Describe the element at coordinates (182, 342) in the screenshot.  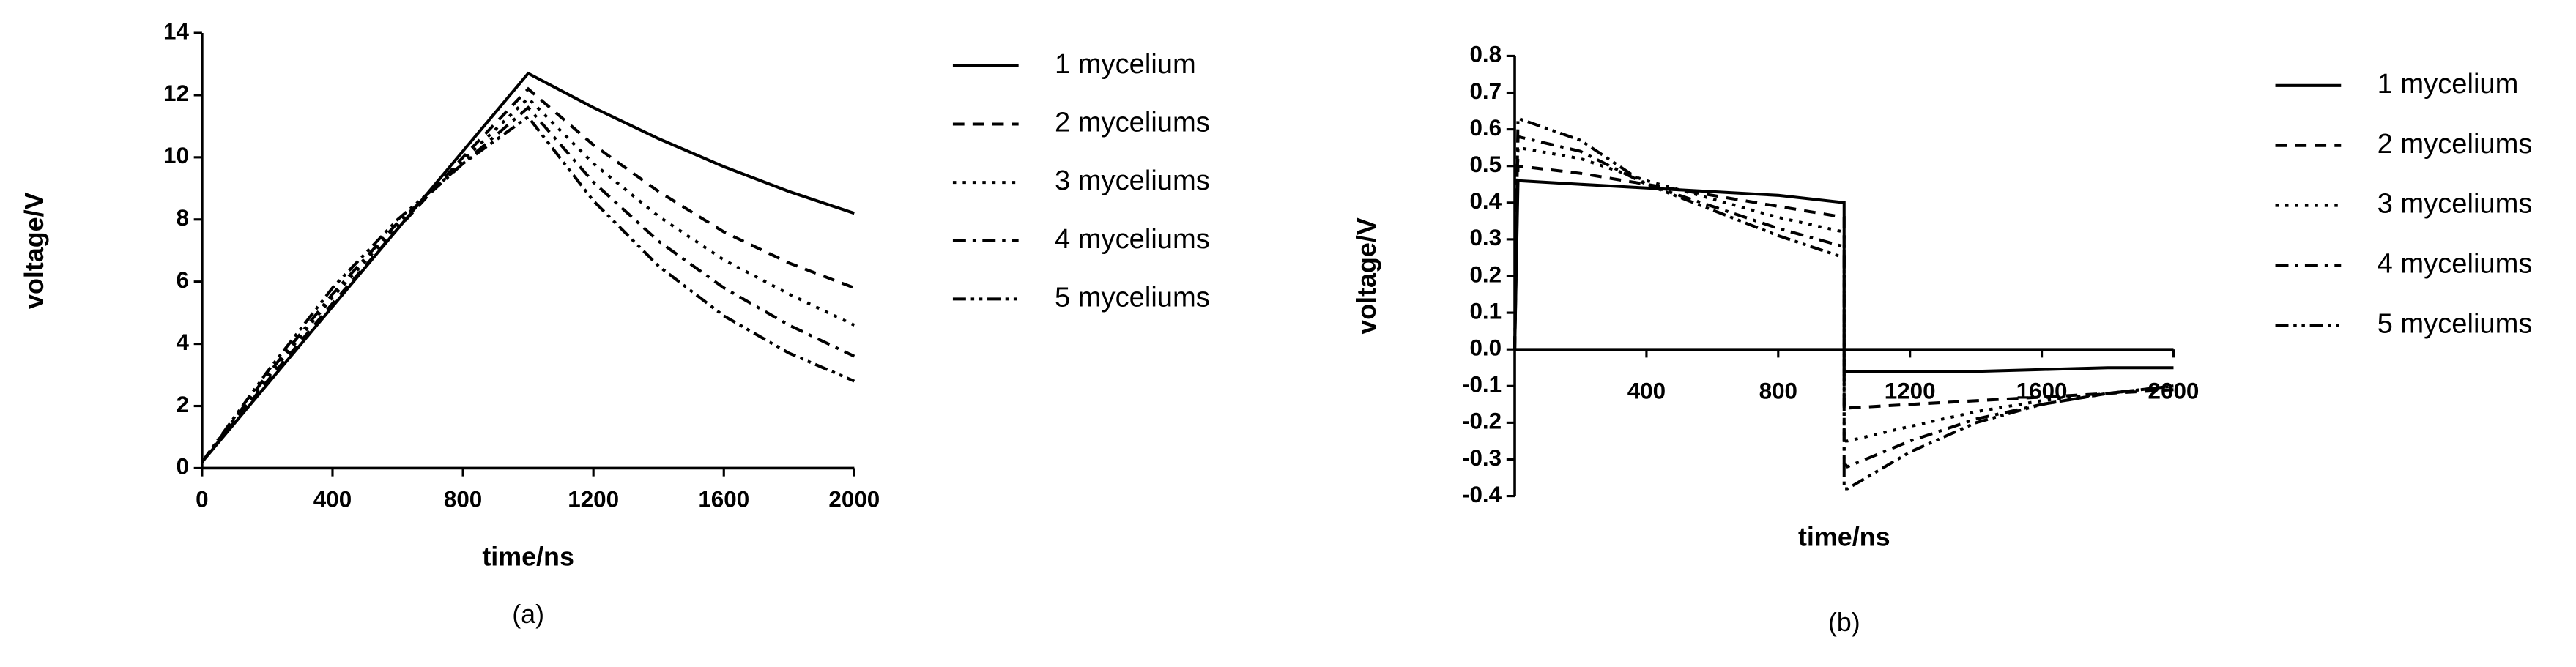
I see `y-tick-label: 4` at that location.